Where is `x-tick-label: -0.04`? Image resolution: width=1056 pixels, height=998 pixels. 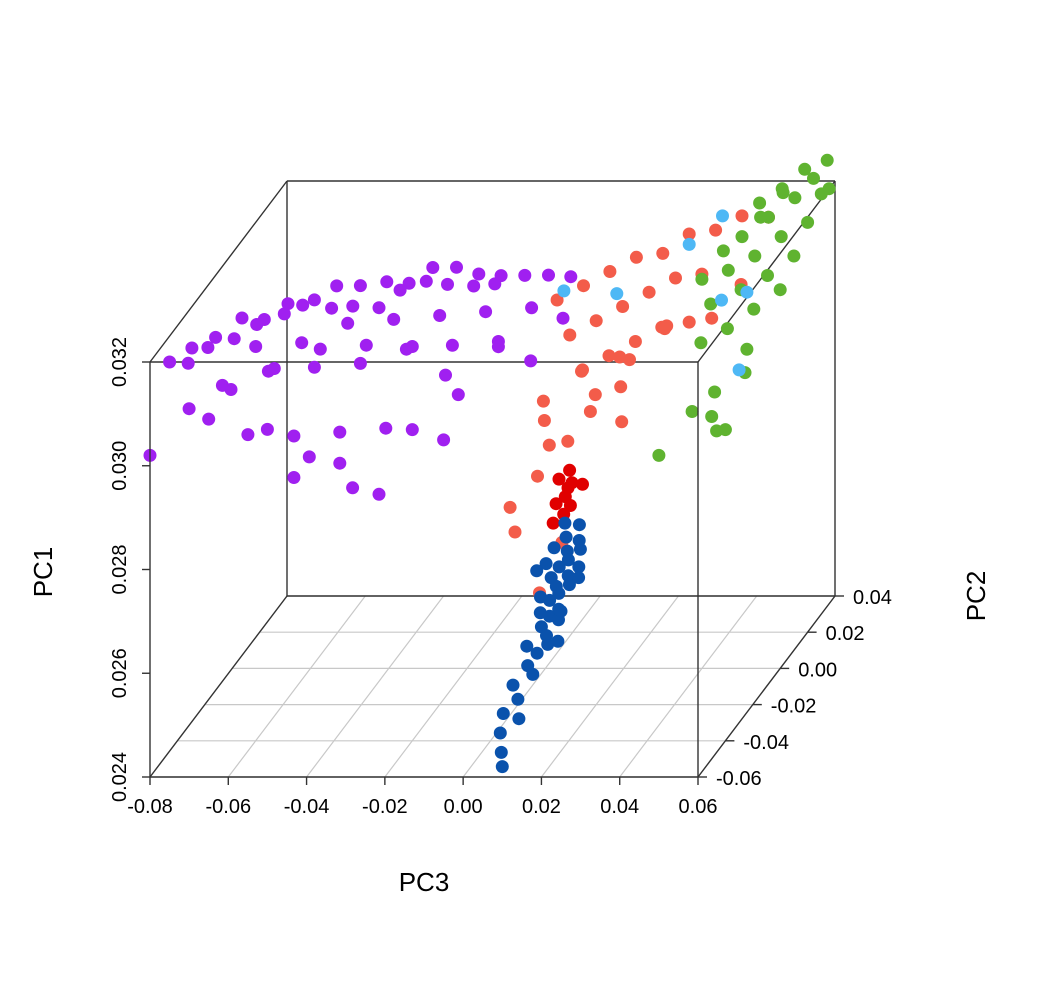 x-tick-label: -0.04 is located at coordinates (307, 807).